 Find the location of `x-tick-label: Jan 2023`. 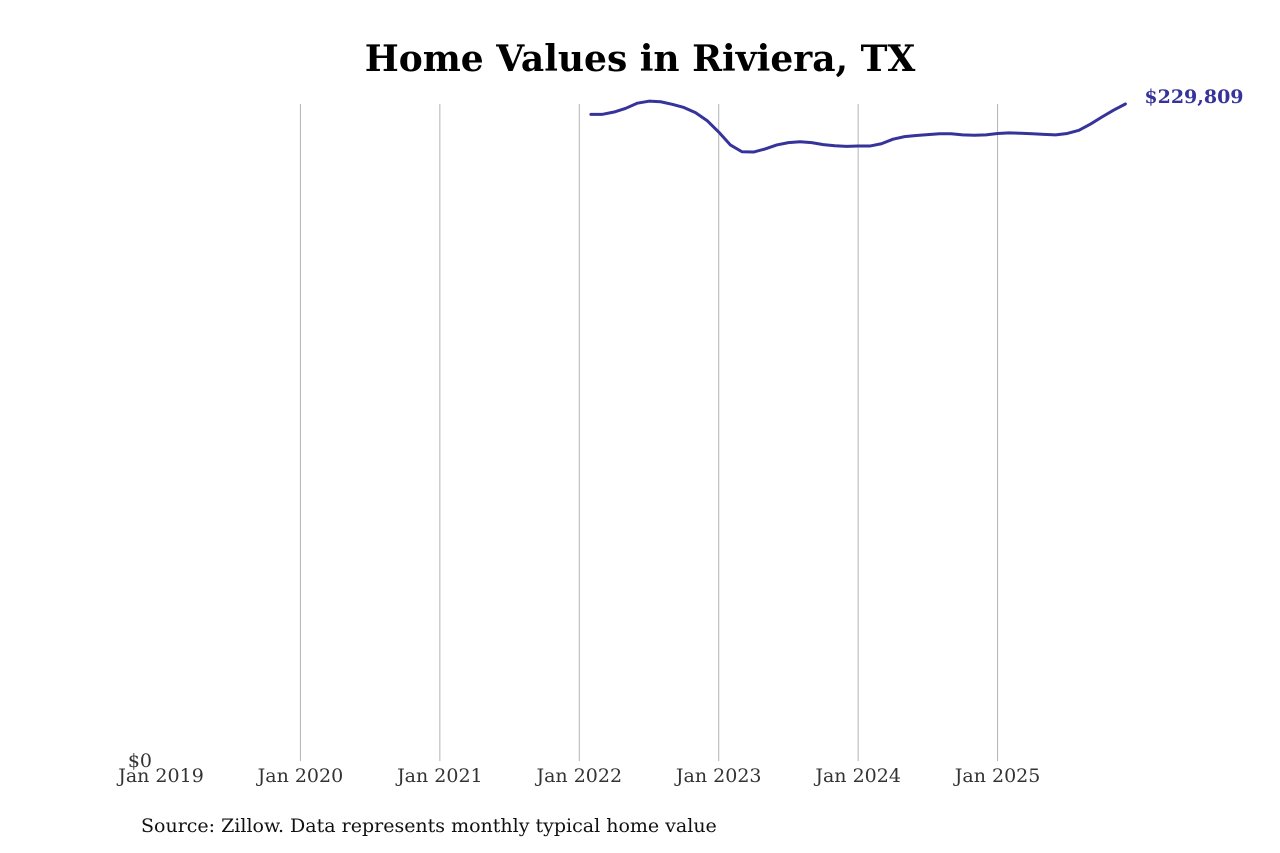

x-tick-label: Jan 2023 is located at coordinates (718, 776).